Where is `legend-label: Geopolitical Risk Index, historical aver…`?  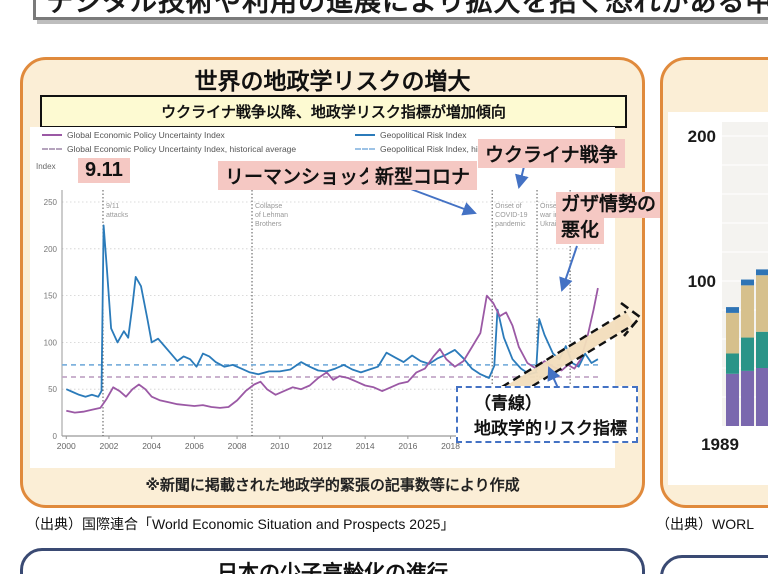
legend-label: Geopolitical Risk Index, historical aver… is located at coordinates (459, 149).